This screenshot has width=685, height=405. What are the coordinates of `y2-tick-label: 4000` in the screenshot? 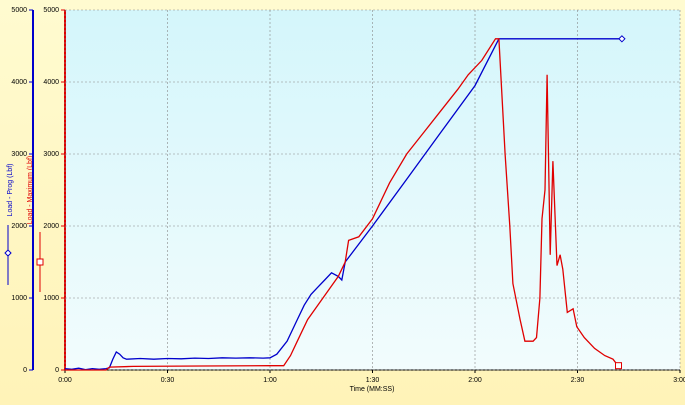 It's located at (51, 82).